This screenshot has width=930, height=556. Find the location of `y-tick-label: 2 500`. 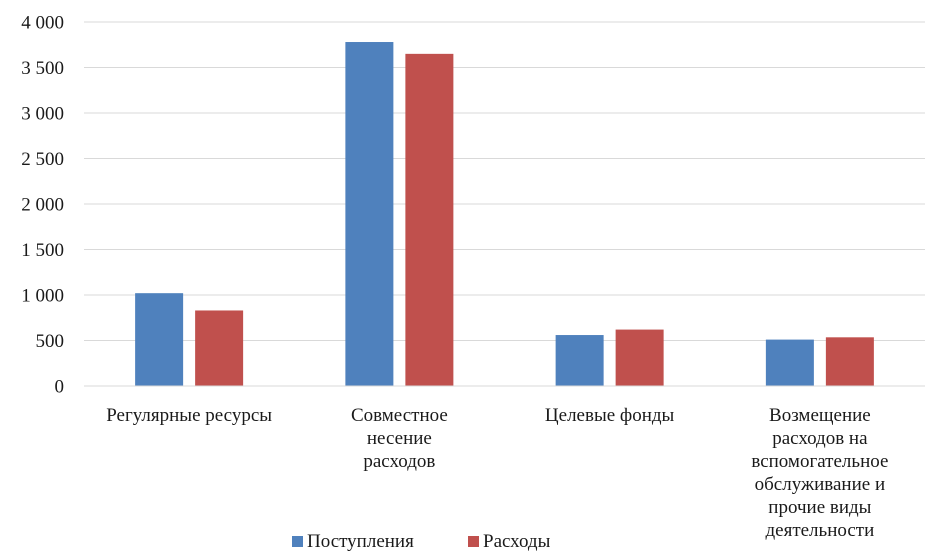

y-tick-label: 2 500 is located at coordinates (42, 159).